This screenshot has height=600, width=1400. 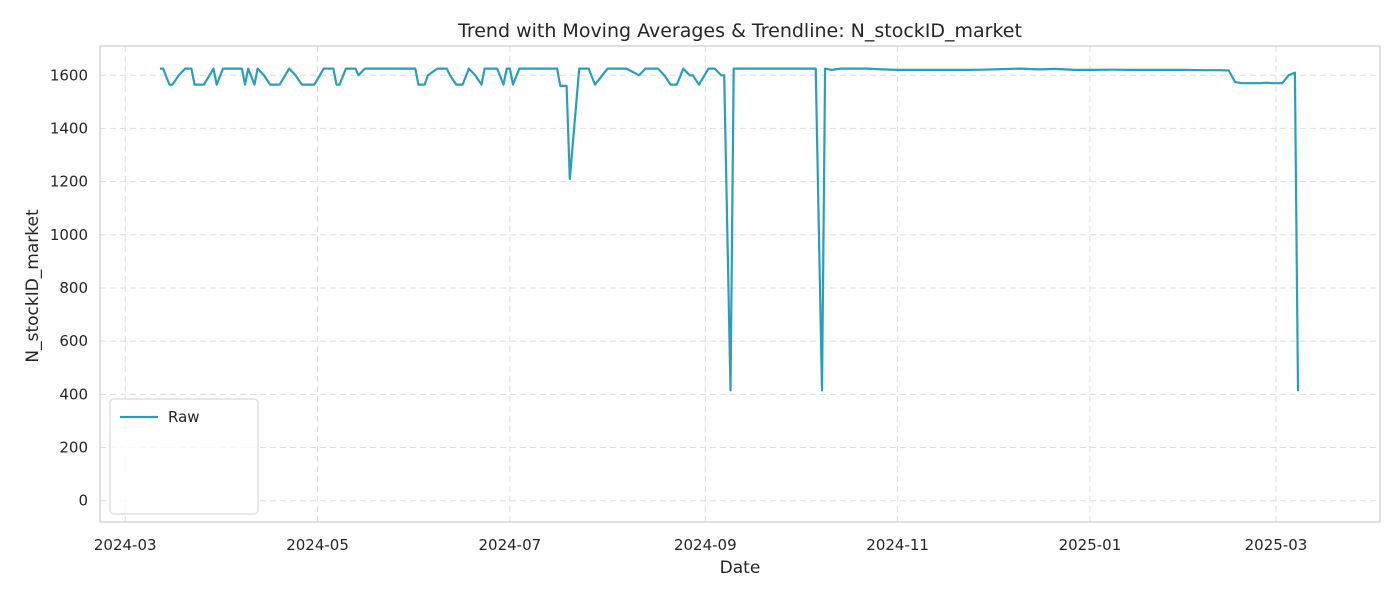 I want to click on x-tick-label: 2024-05, so click(x=317, y=545).